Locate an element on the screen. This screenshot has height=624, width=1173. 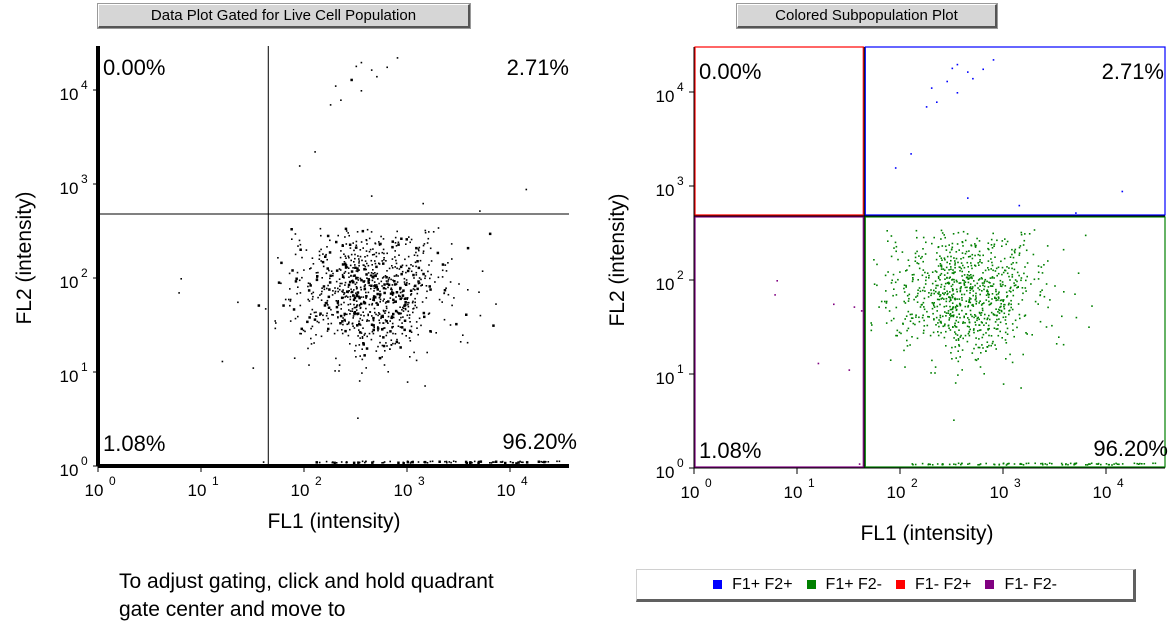
subpopulation-legend: F1+ F2+ F1+ F2- F1- F2+ F1- F2- is located at coordinates (886, 585).